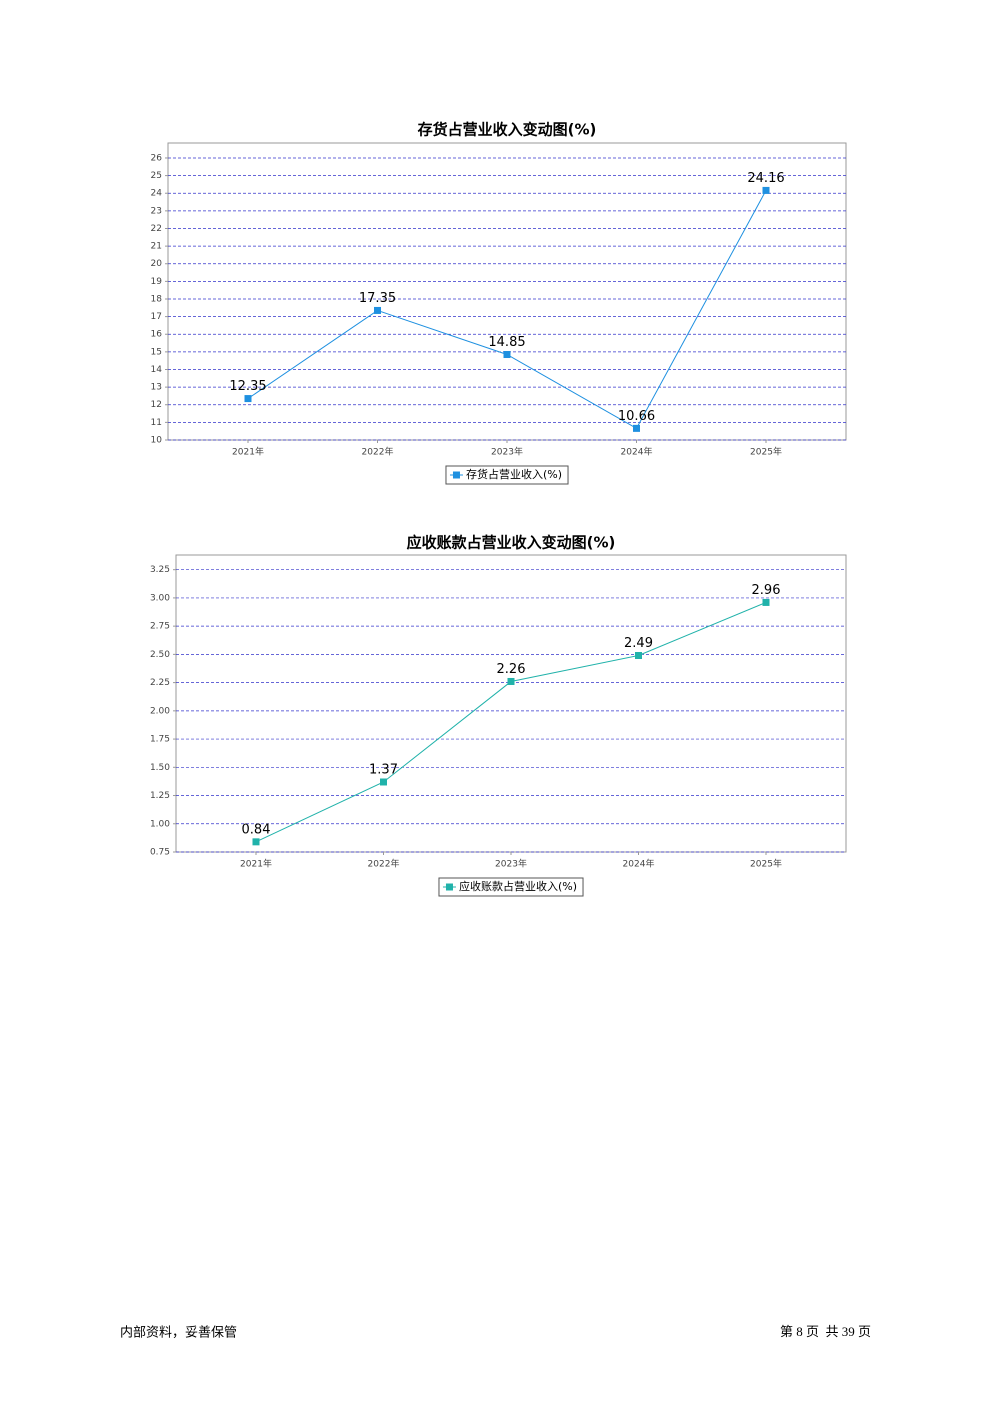 This screenshot has height=1407, width=992. What do you see at coordinates (160, 824) in the screenshot?
I see `y-tick-label: 1.00` at bounding box center [160, 824].